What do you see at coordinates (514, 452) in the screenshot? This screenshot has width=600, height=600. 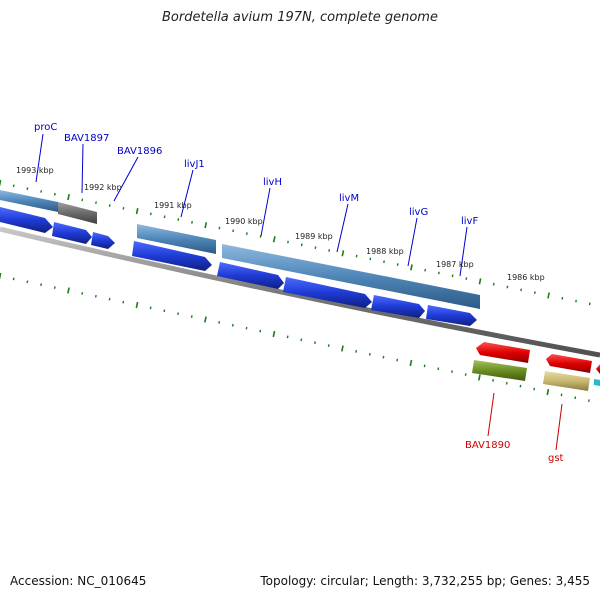 I see `reverse-gene-labels: BAV1890 gst` at bounding box center [514, 452].